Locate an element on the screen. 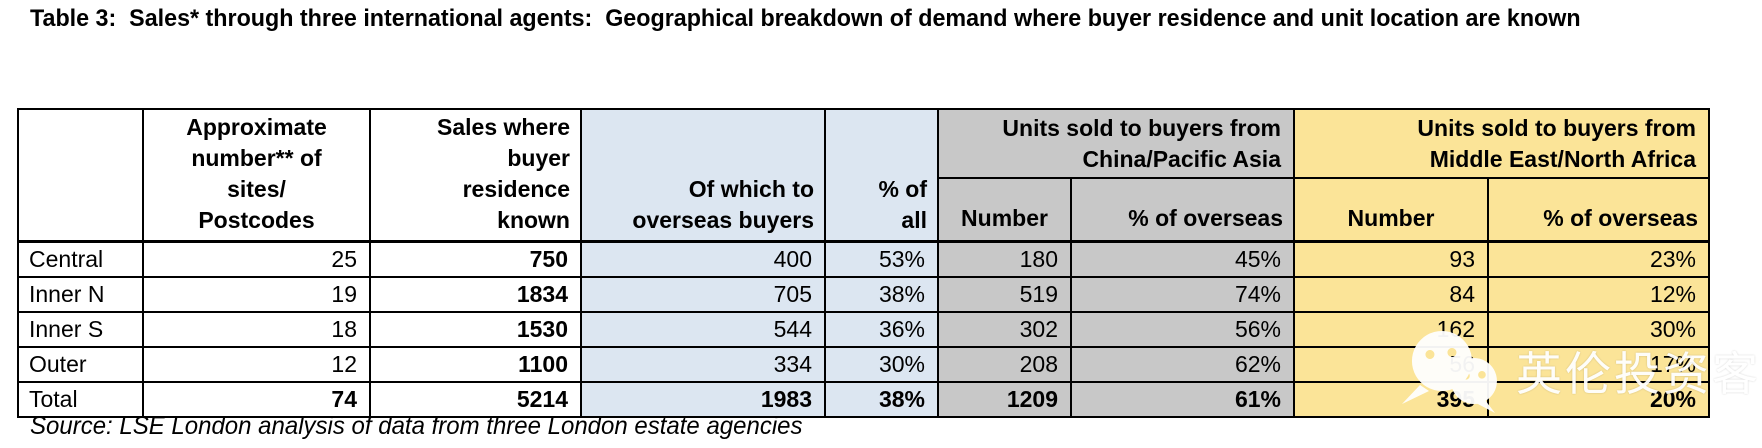 The height and width of the screenshot is (448, 1762). table-row-inner-s: Inner S 18 1530 544 36% 302 56% 162 30% is located at coordinates (863, 329).